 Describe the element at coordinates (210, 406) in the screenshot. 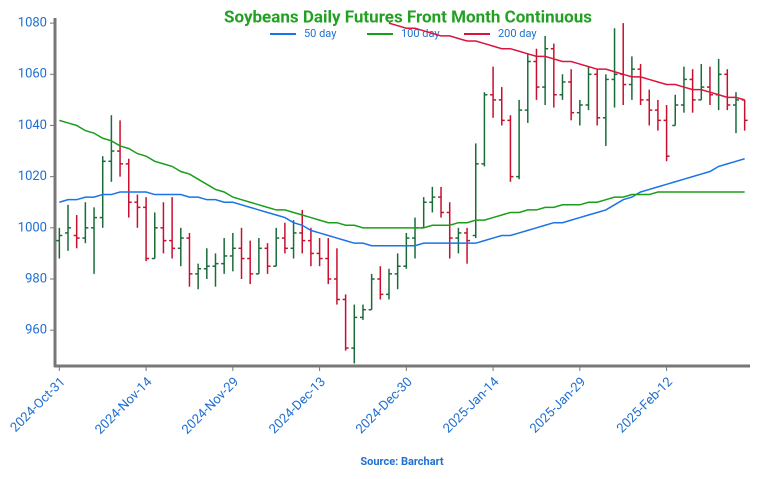

I see `x-tick-label: 2024-Nov-29` at that location.